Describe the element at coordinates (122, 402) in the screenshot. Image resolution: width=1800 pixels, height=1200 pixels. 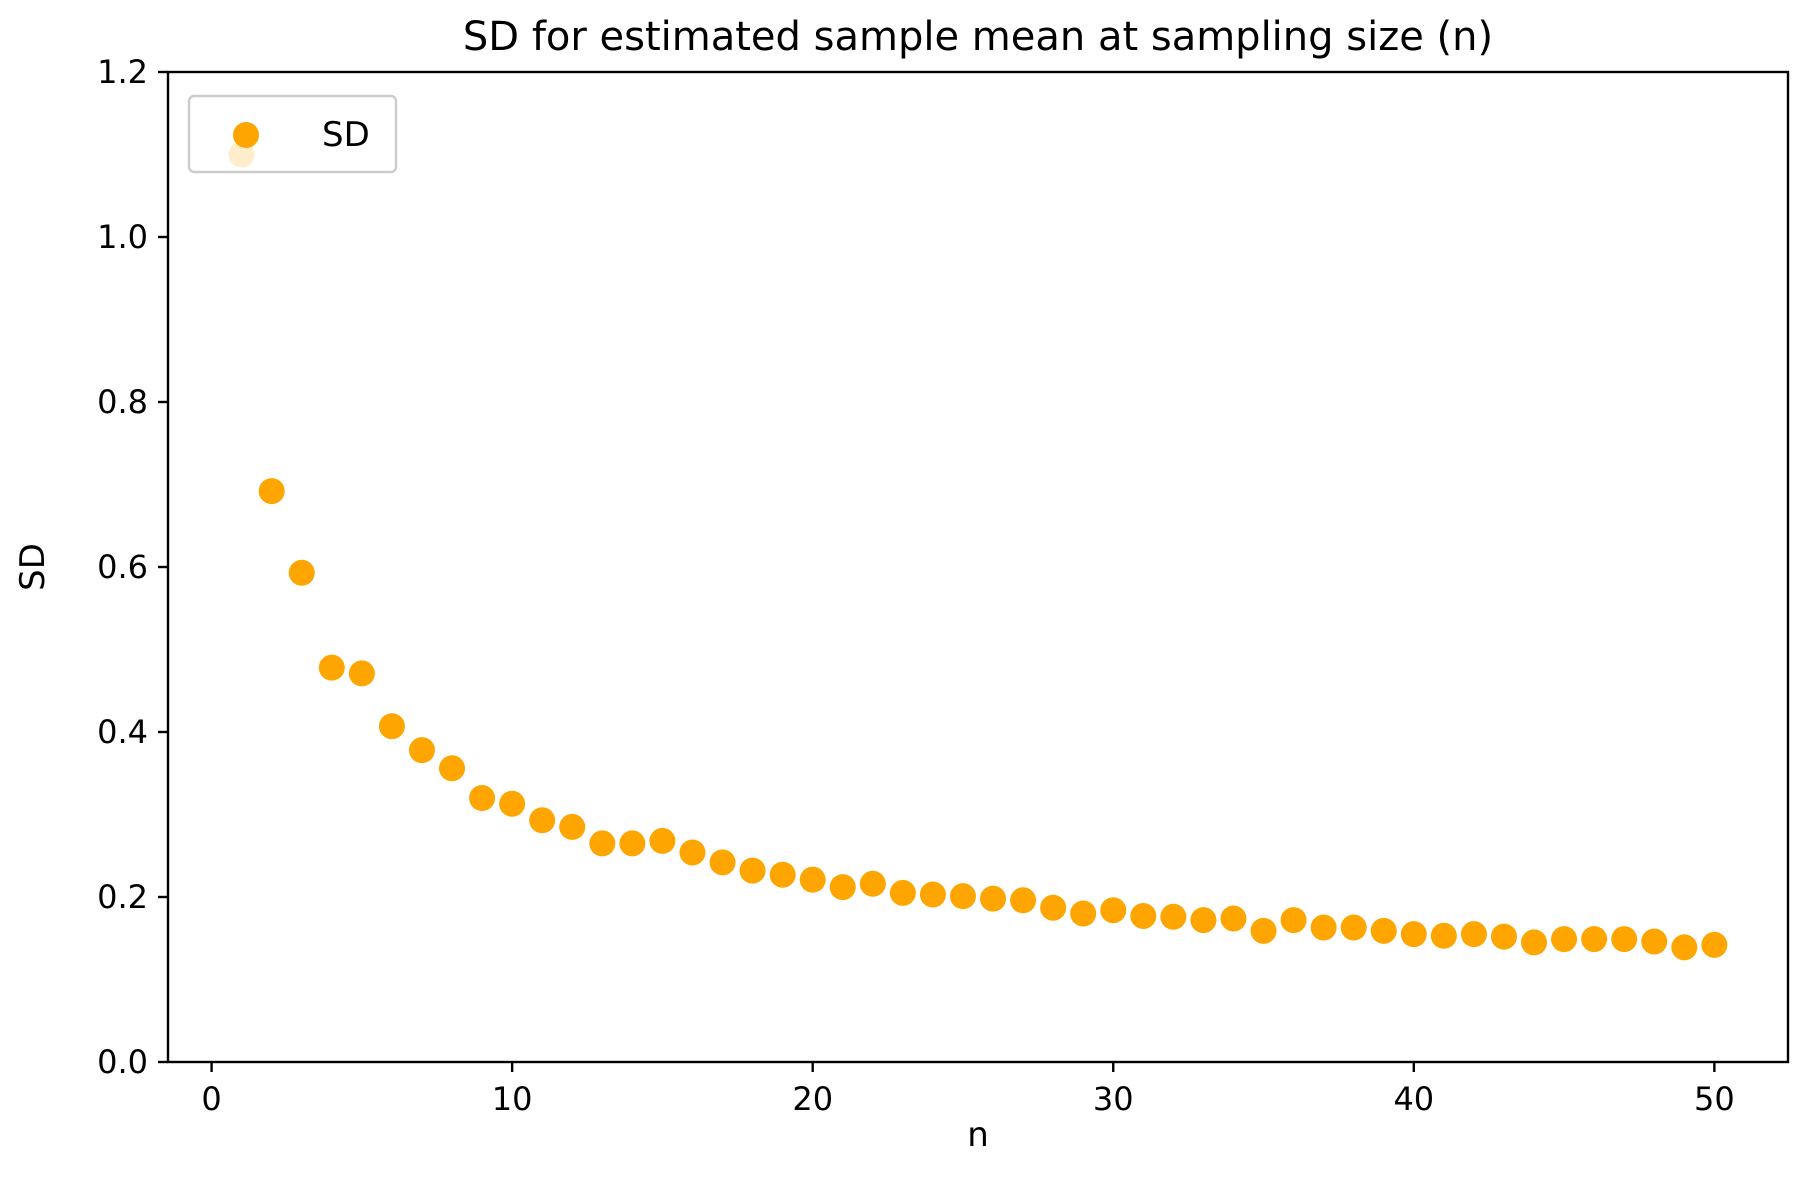
I see `y-tick-label-0.8: 0.8` at that location.